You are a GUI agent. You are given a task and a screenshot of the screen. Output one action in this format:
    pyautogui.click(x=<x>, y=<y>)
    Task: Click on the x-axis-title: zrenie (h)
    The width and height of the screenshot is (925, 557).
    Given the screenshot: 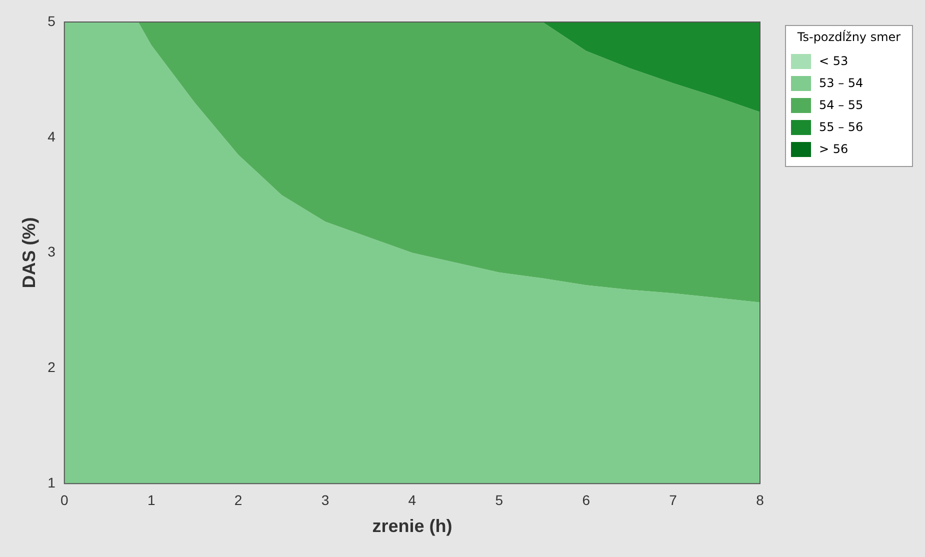 What is the action you would take?
    pyautogui.click(x=412, y=526)
    